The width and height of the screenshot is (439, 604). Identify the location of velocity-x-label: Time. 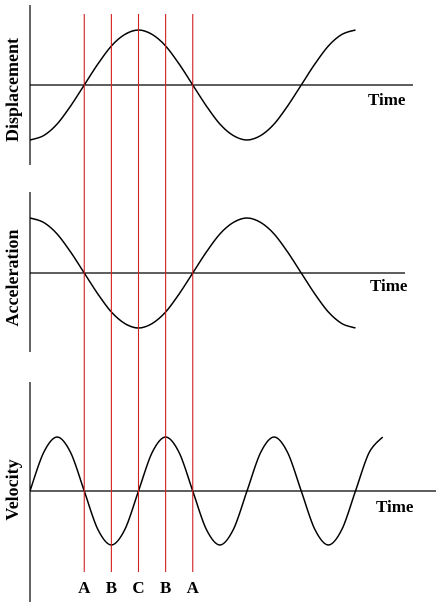
(395, 506).